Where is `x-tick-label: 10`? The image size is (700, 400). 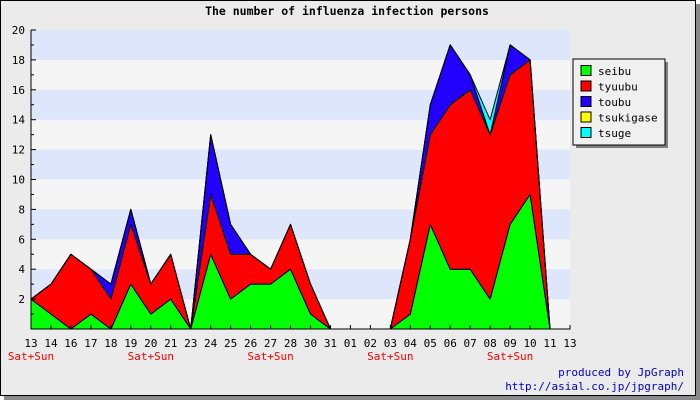 x-tick-label: 10 is located at coordinates (529, 343).